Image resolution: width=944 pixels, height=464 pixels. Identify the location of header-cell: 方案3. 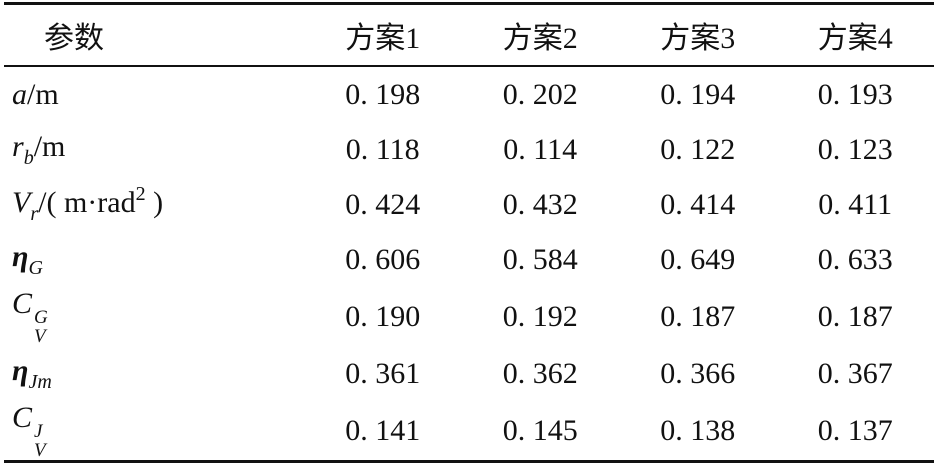
(698, 38).